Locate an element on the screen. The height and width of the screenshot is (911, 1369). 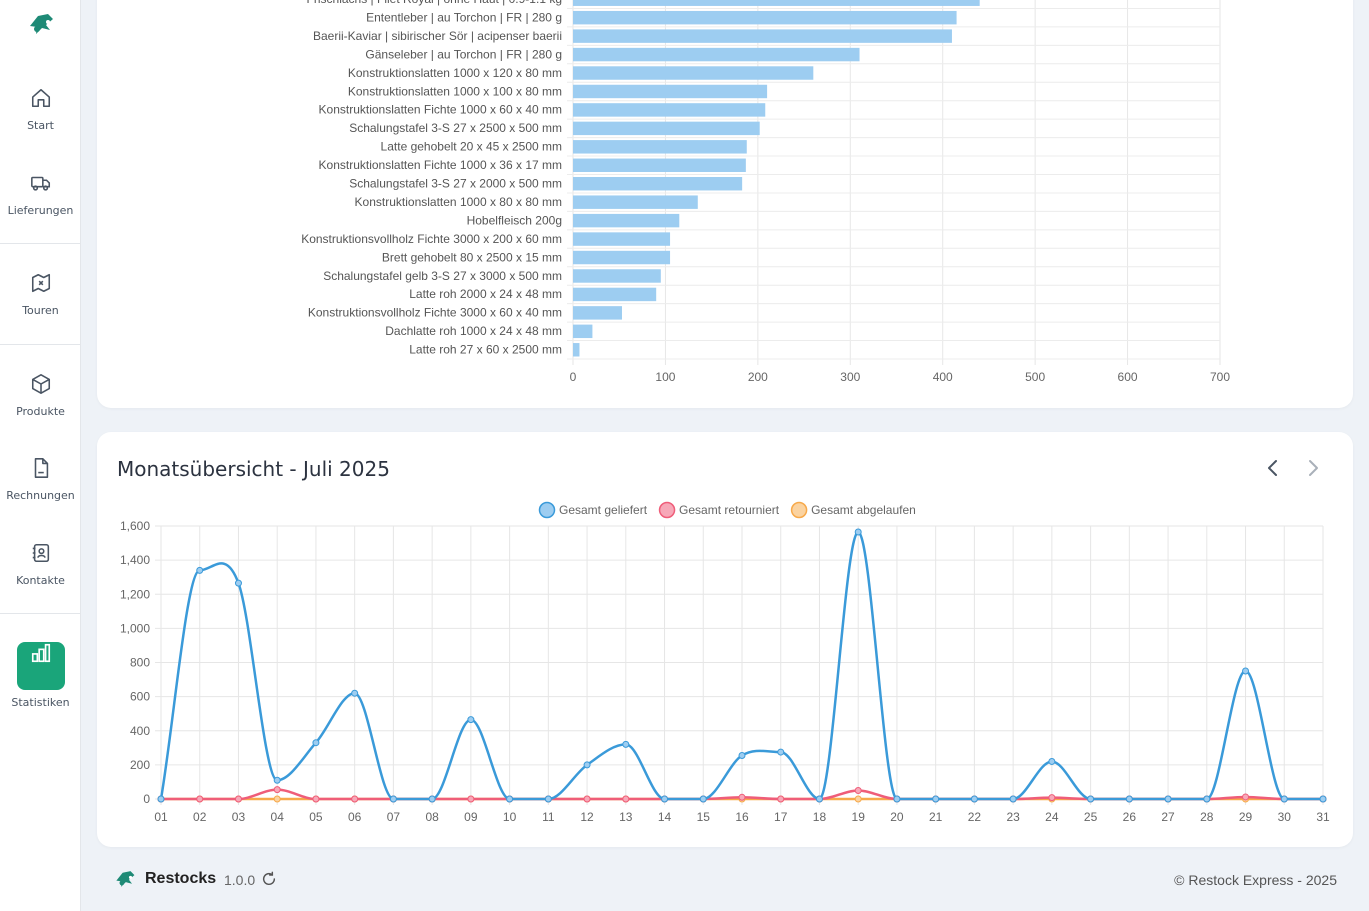
x-tick-label: 08 is located at coordinates (432, 817).